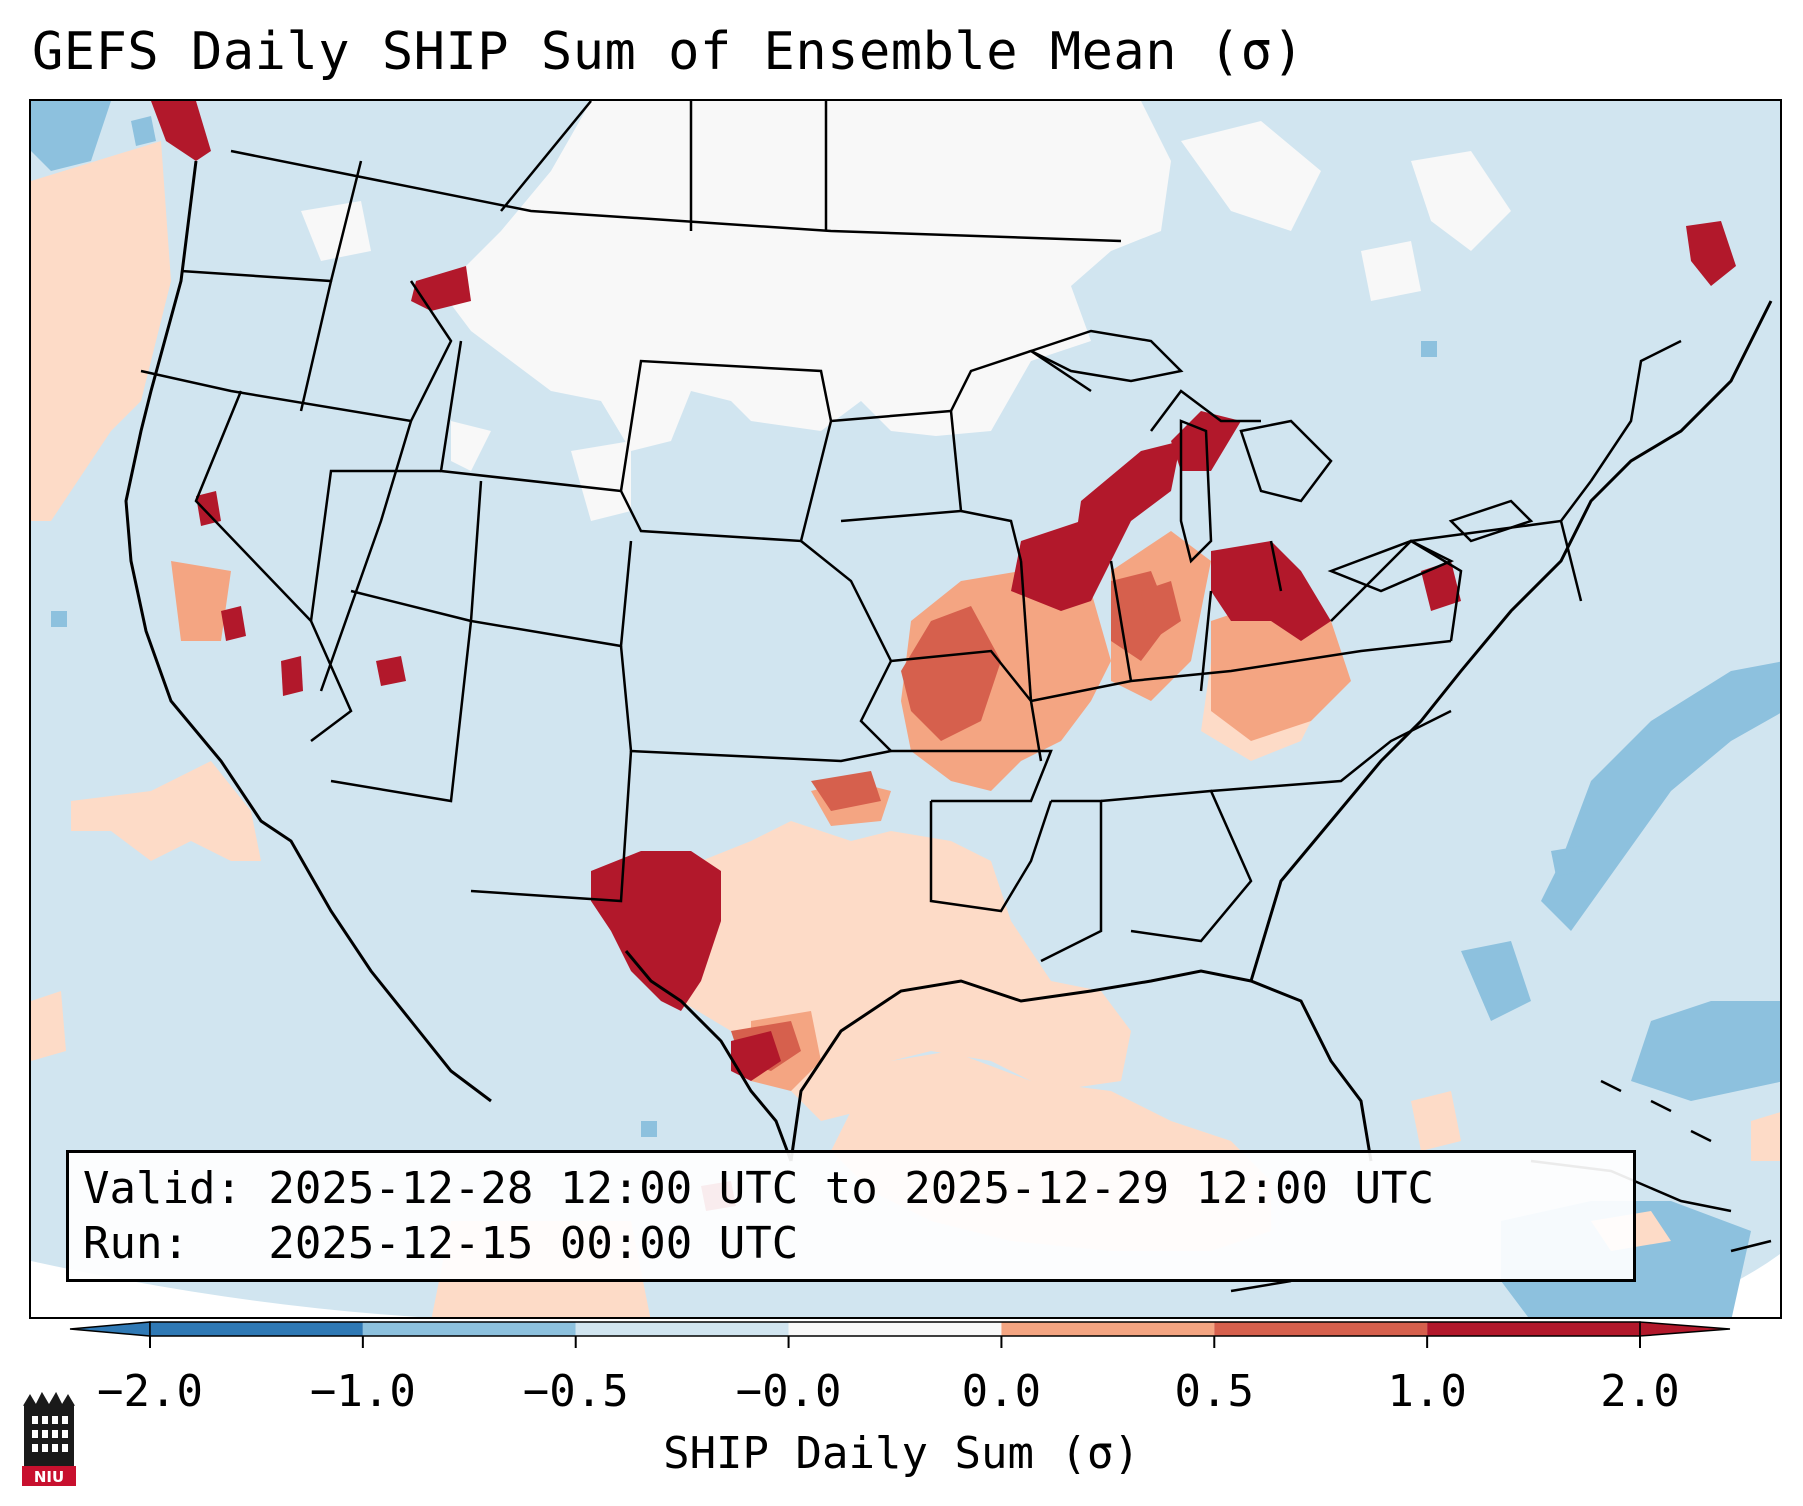 This screenshot has width=1803, height=1506. What do you see at coordinates (150, 1391) in the screenshot?
I see `colorbar-tick-label: −2.0` at bounding box center [150, 1391].